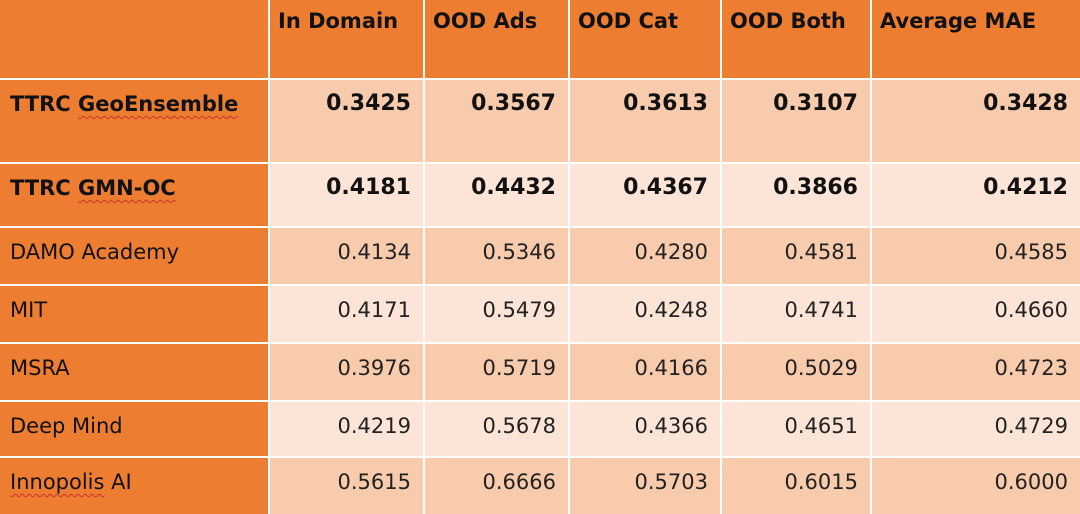 This screenshot has width=1080, height=514. I want to click on row-label-text: Innopolis AI, so click(71, 482).